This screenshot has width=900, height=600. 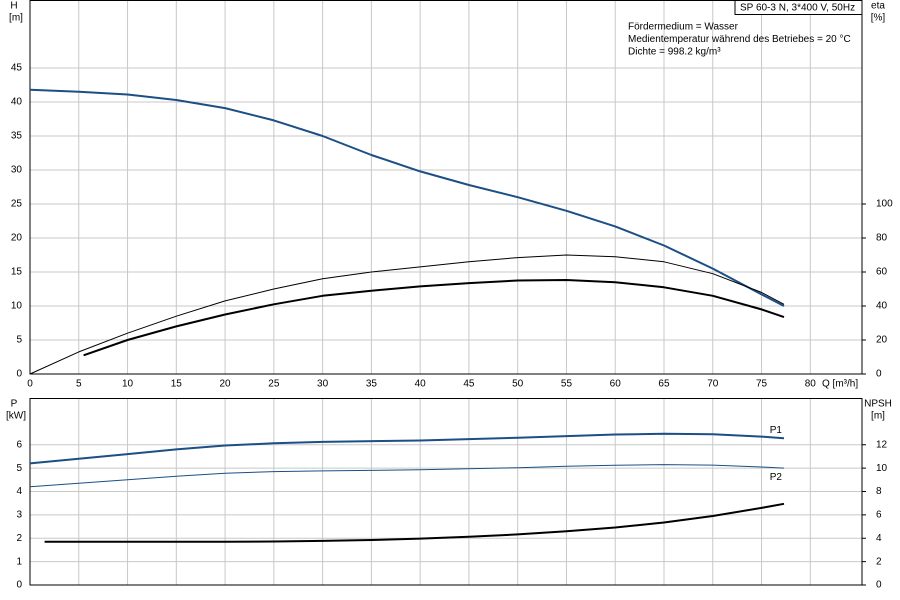 I want to click on x-tick-label: 65, so click(x=664, y=384).